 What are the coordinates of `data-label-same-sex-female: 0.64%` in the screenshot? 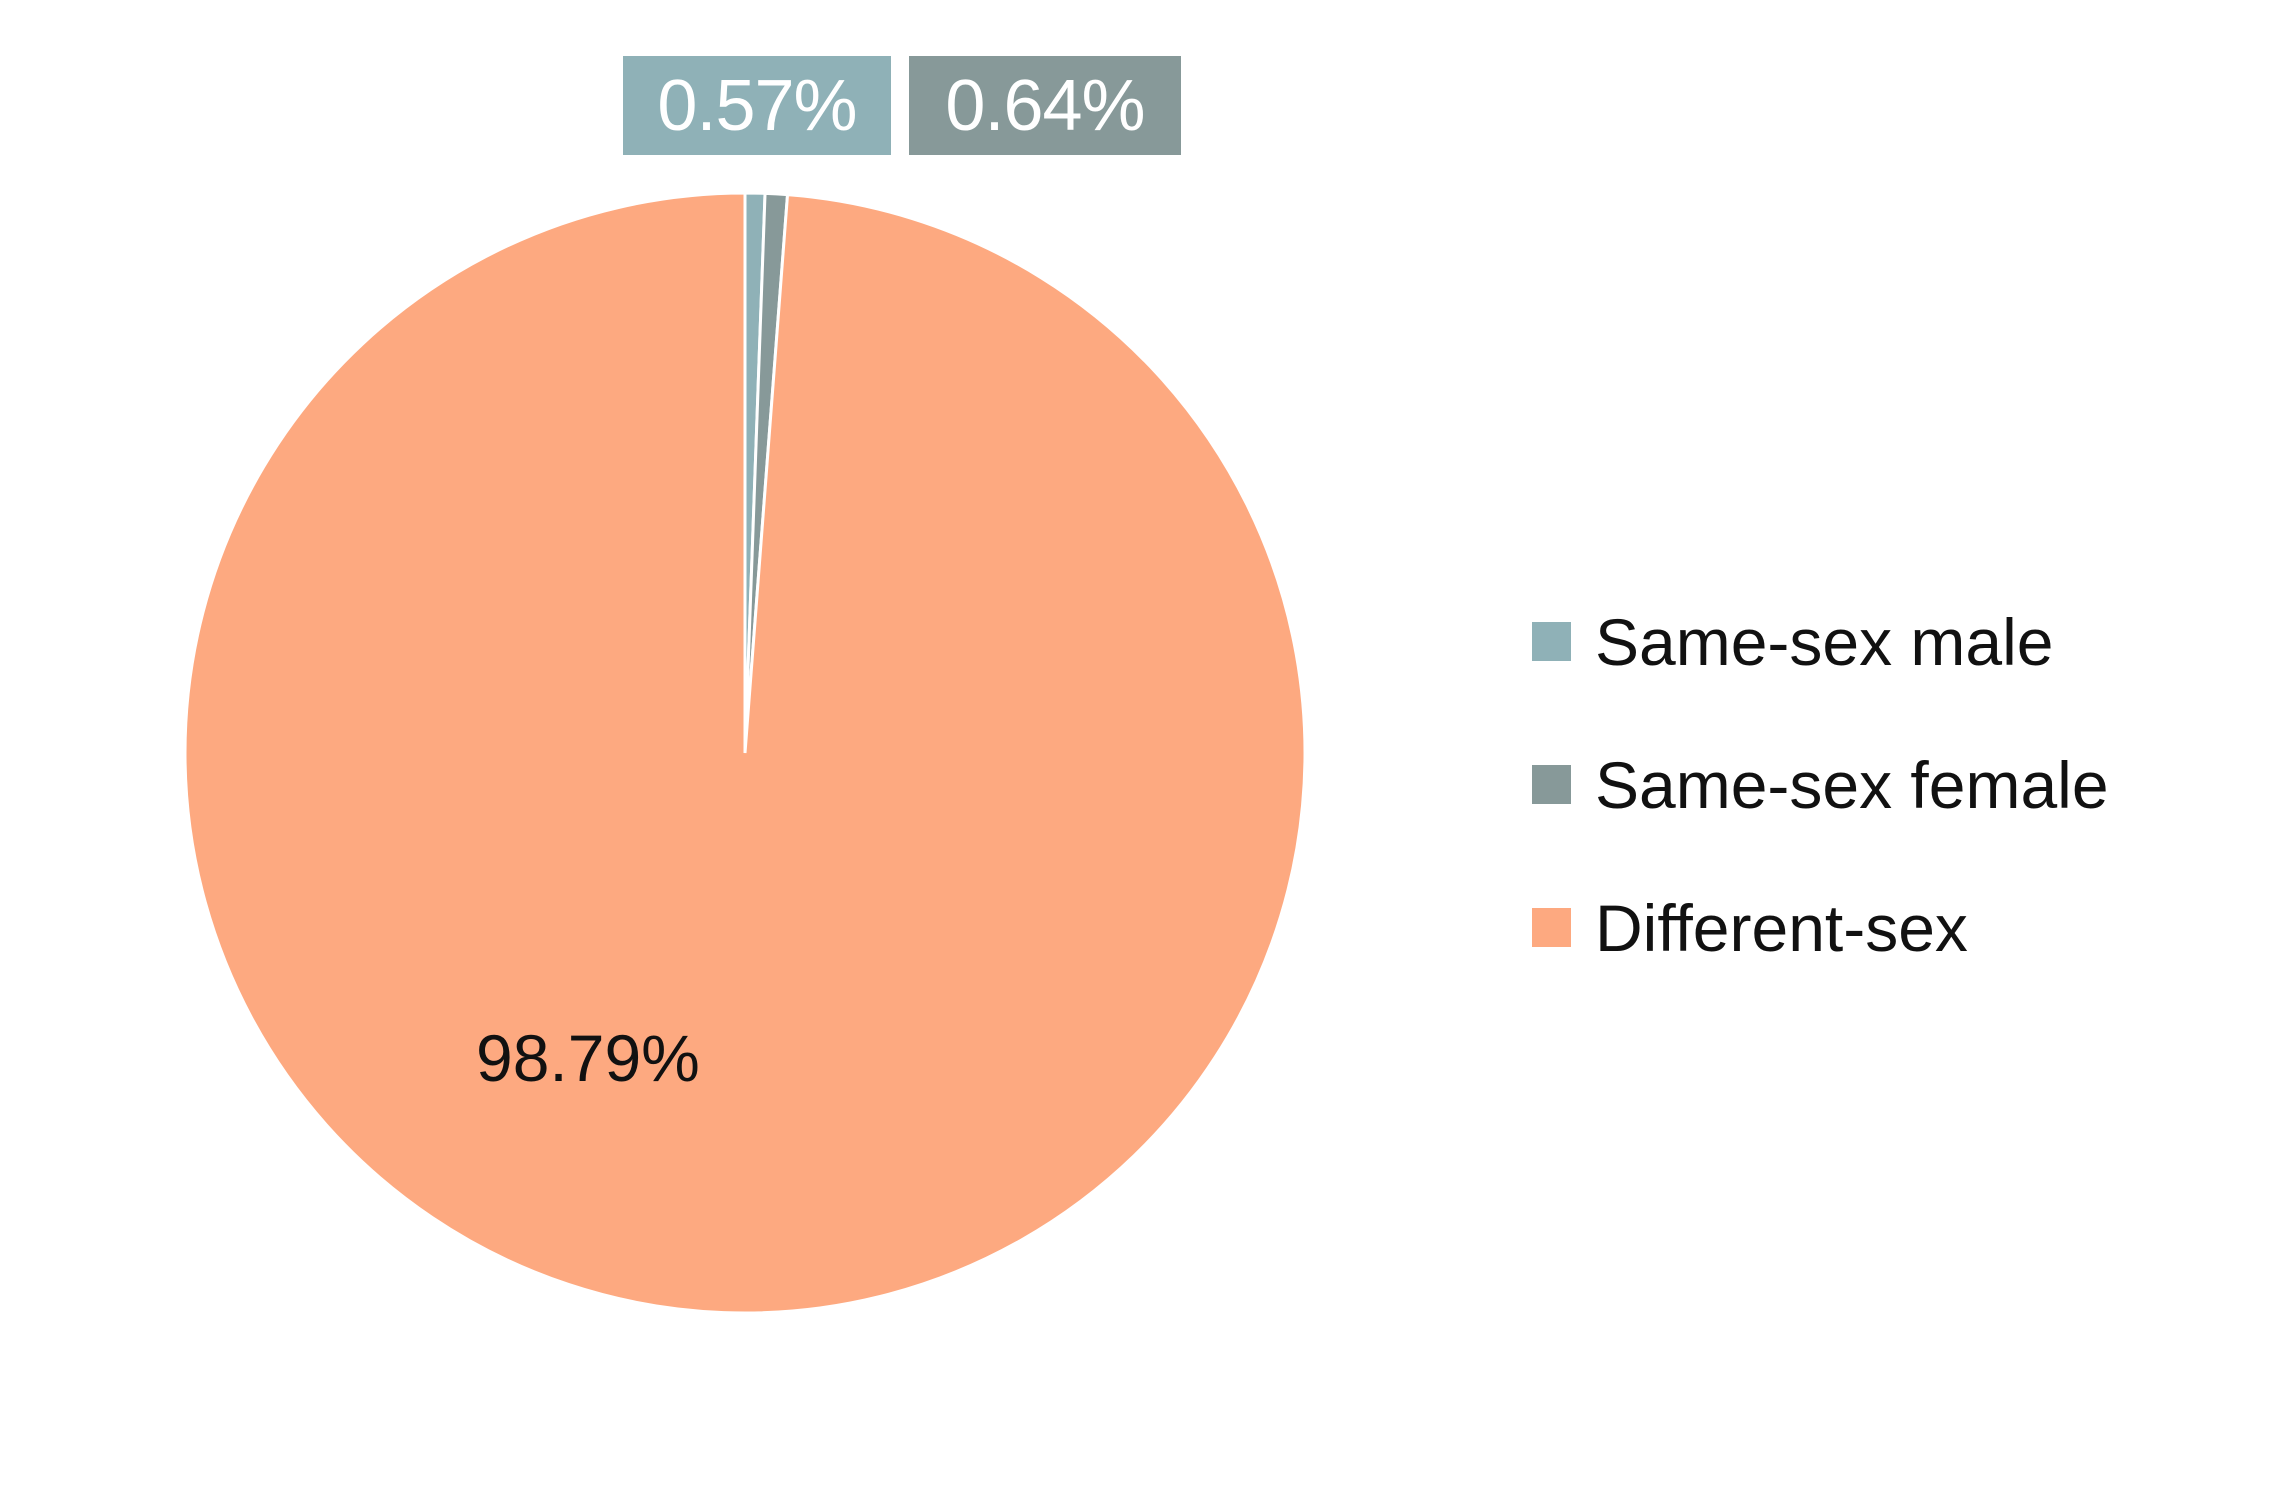 It's located at (1045, 105).